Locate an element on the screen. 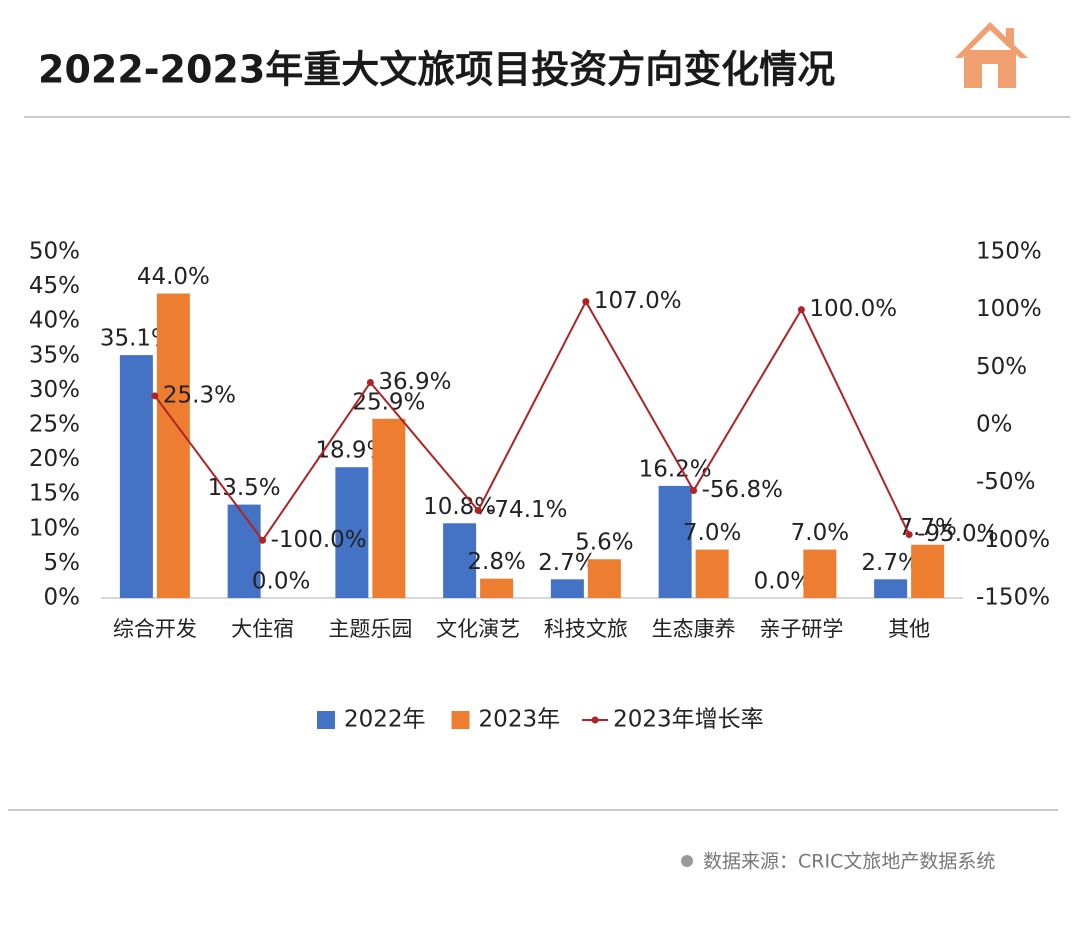  x-tick-label: 其他 is located at coordinates (909, 629).